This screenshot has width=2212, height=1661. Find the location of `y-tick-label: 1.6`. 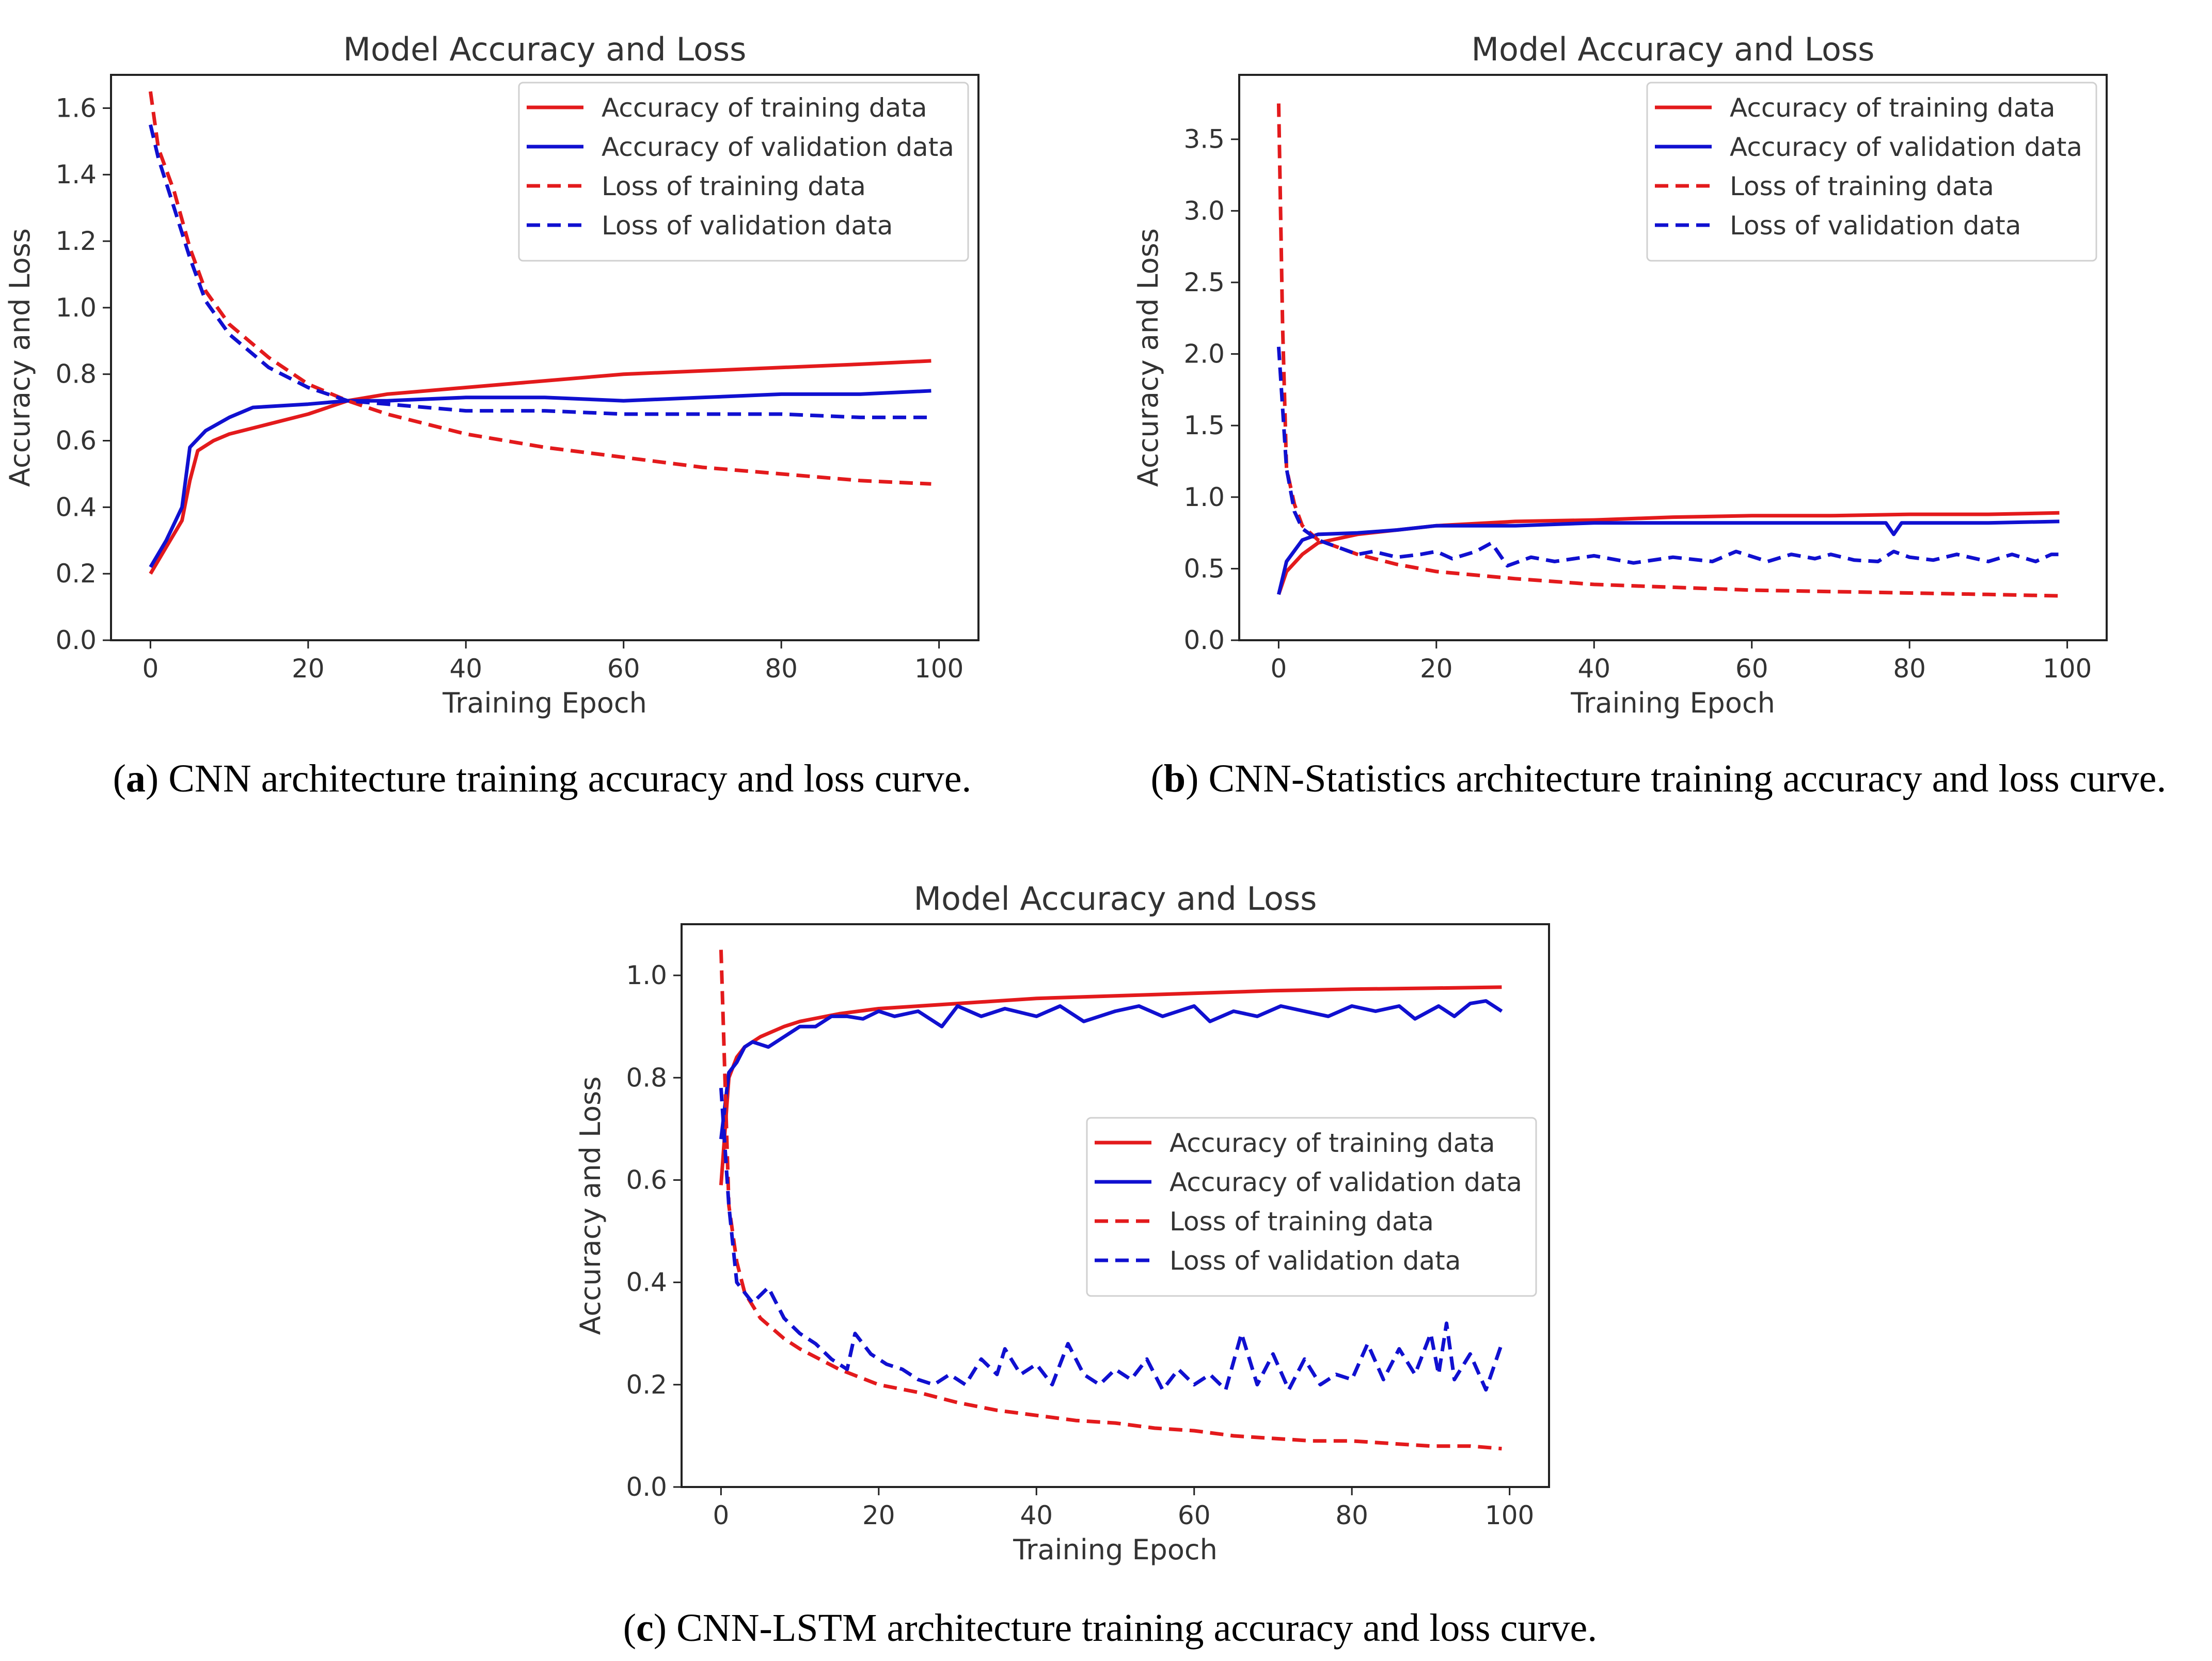

y-tick-label: 1.6 is located at coordinates (76, 108).